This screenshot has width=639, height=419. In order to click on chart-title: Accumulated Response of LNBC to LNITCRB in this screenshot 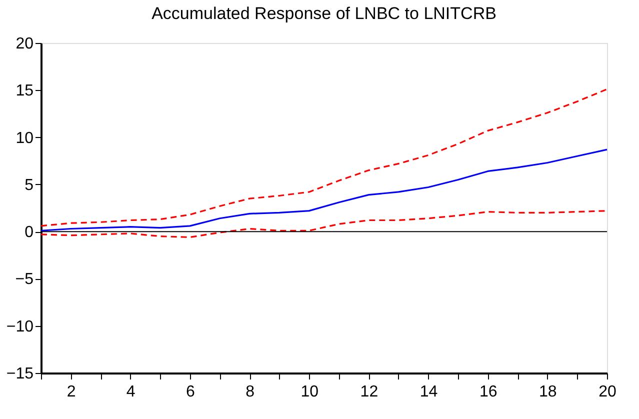, I will do `click(324, 13)`.